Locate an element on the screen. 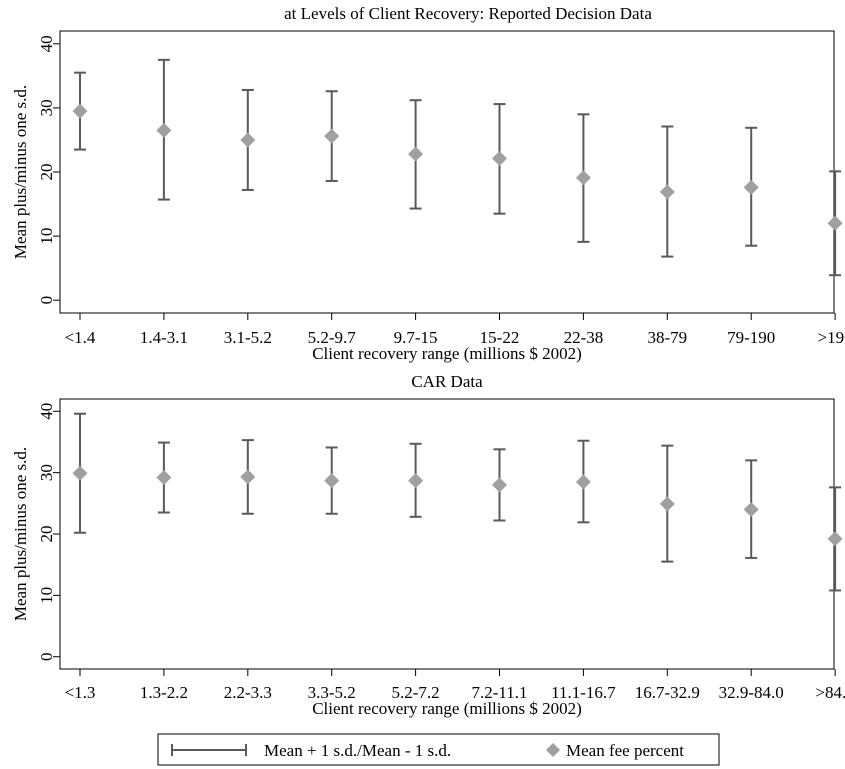  x-tick-label: 7.2-11.1 is located at coordinates (499, 692).